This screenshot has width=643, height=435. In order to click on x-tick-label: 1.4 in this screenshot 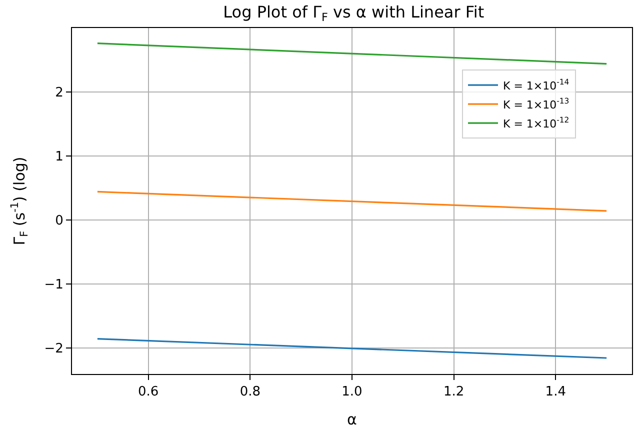, I will do `click(555, 392)`.